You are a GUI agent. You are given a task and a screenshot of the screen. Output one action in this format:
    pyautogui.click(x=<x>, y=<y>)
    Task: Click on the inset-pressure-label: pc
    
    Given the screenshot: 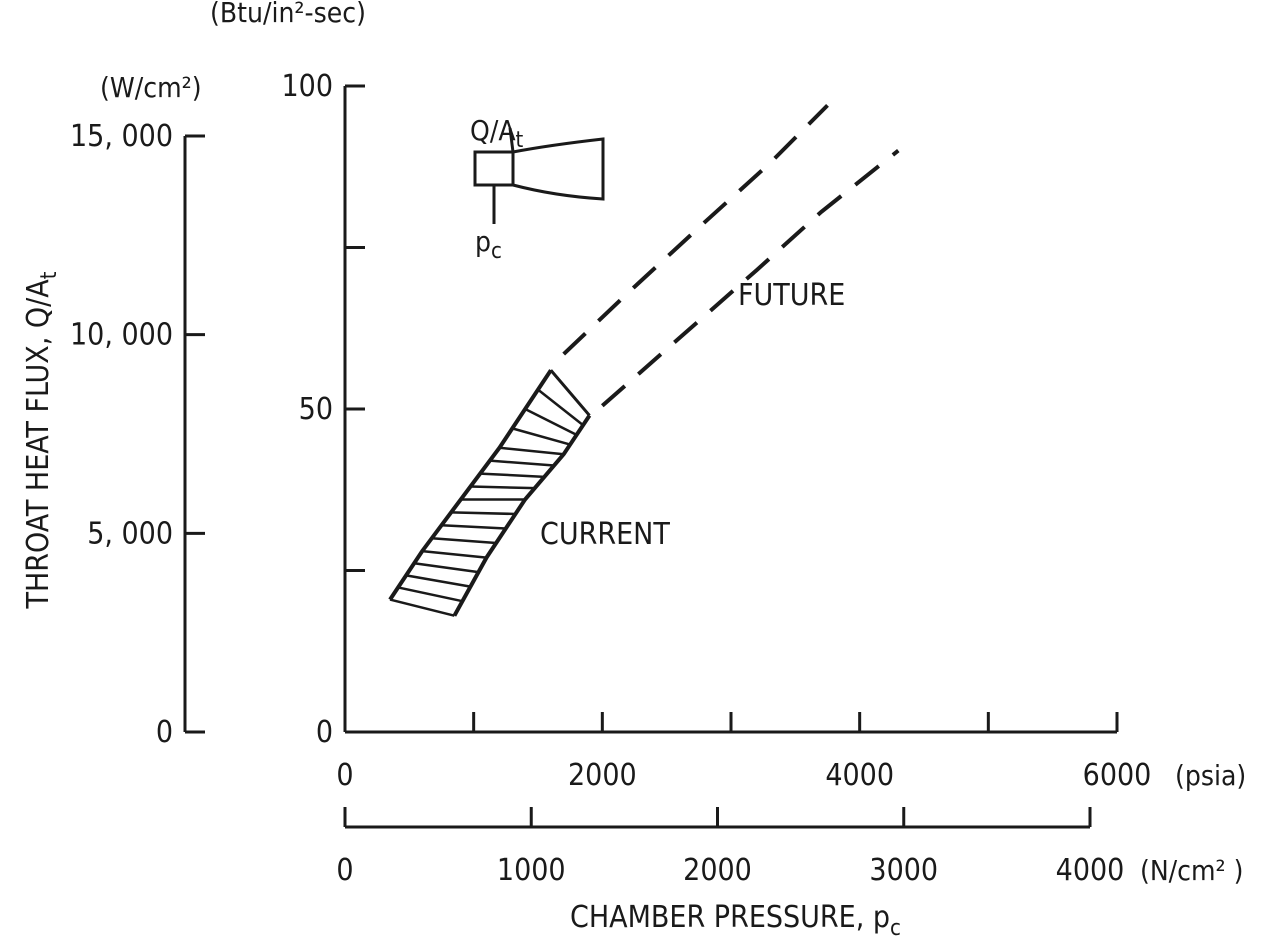 What is the action you would take?
    pyautogui.click(x=488, y=244)
    